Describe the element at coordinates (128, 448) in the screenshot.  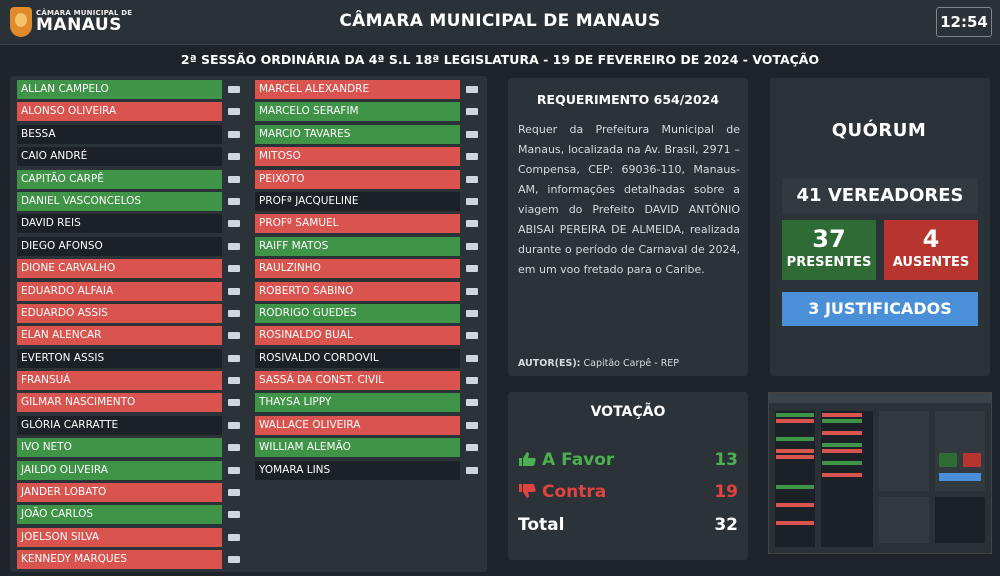
I see `councillor-row: IVO NETO` at that location.